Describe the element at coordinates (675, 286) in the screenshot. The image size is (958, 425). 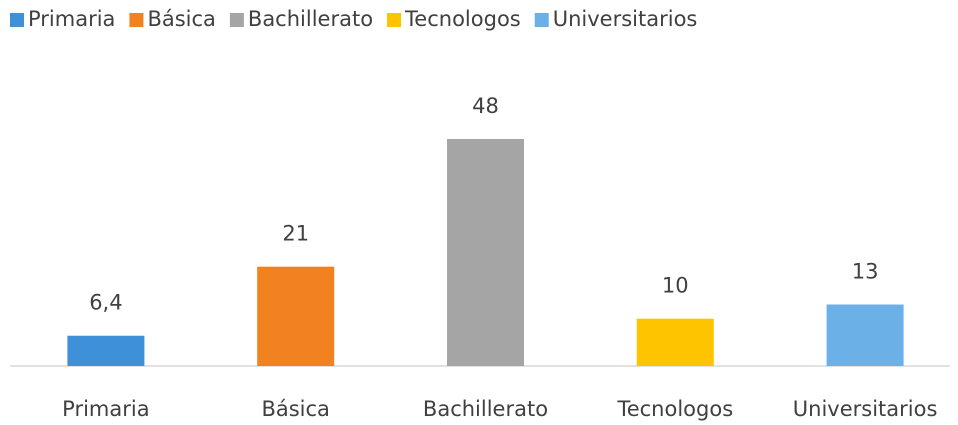
I see `data-label: 10` at that location.